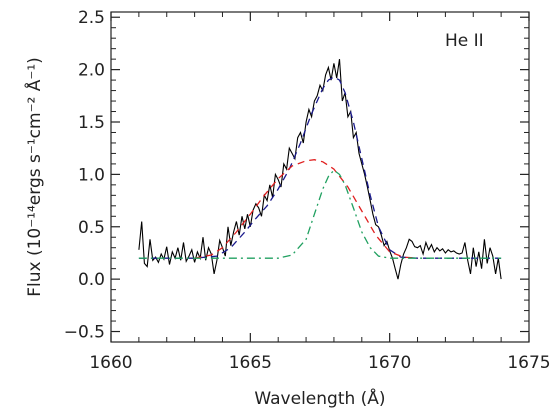 Image resolution: width=556 pixels, height=420 pixels. What do you see at coordinates (91, 71) in the screenshot?
I see `y-tick-label: 2.0` at bounding box center [91, 71].